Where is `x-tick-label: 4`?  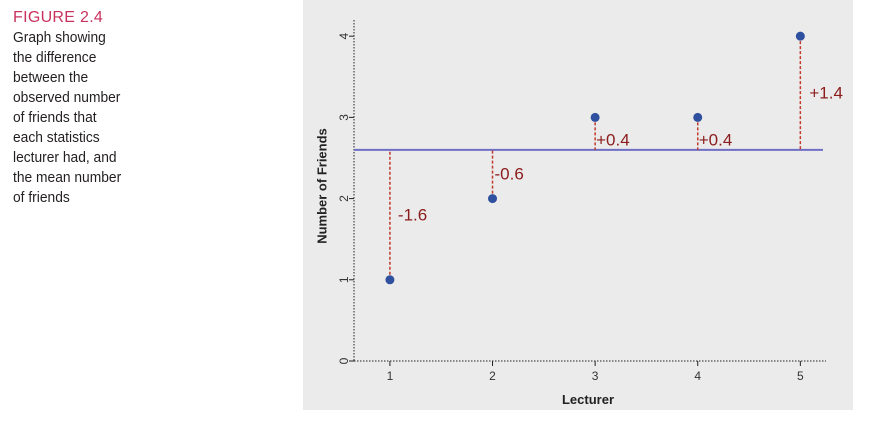
x-tick-label: 4 is located at coordinates (697, 376).